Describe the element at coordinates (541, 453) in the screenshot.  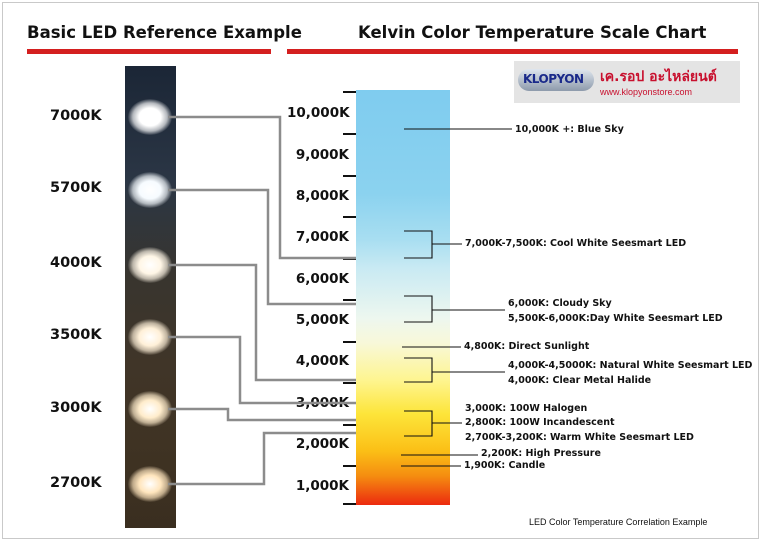
I see `annotation-high-pressure: 2,200K: High Pressure` at that location.